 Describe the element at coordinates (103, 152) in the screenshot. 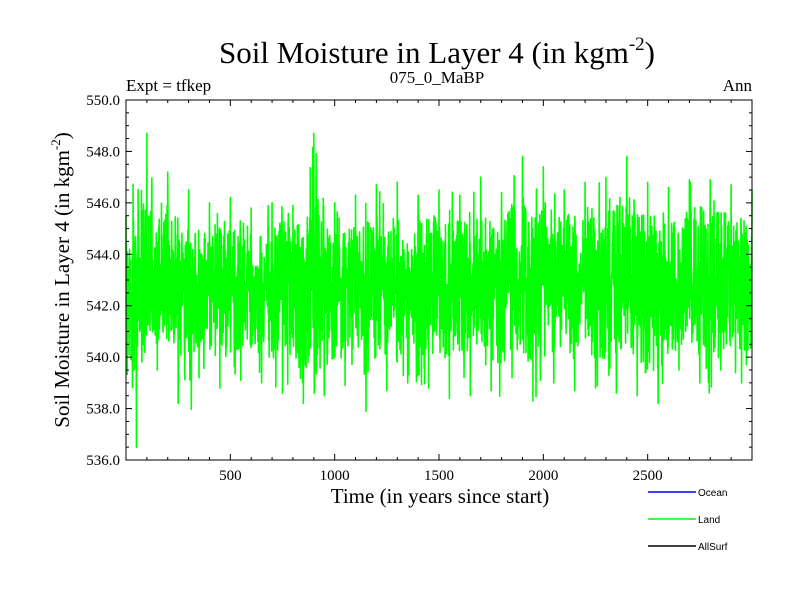

I see `y-tick-label: 548.0` at that location.